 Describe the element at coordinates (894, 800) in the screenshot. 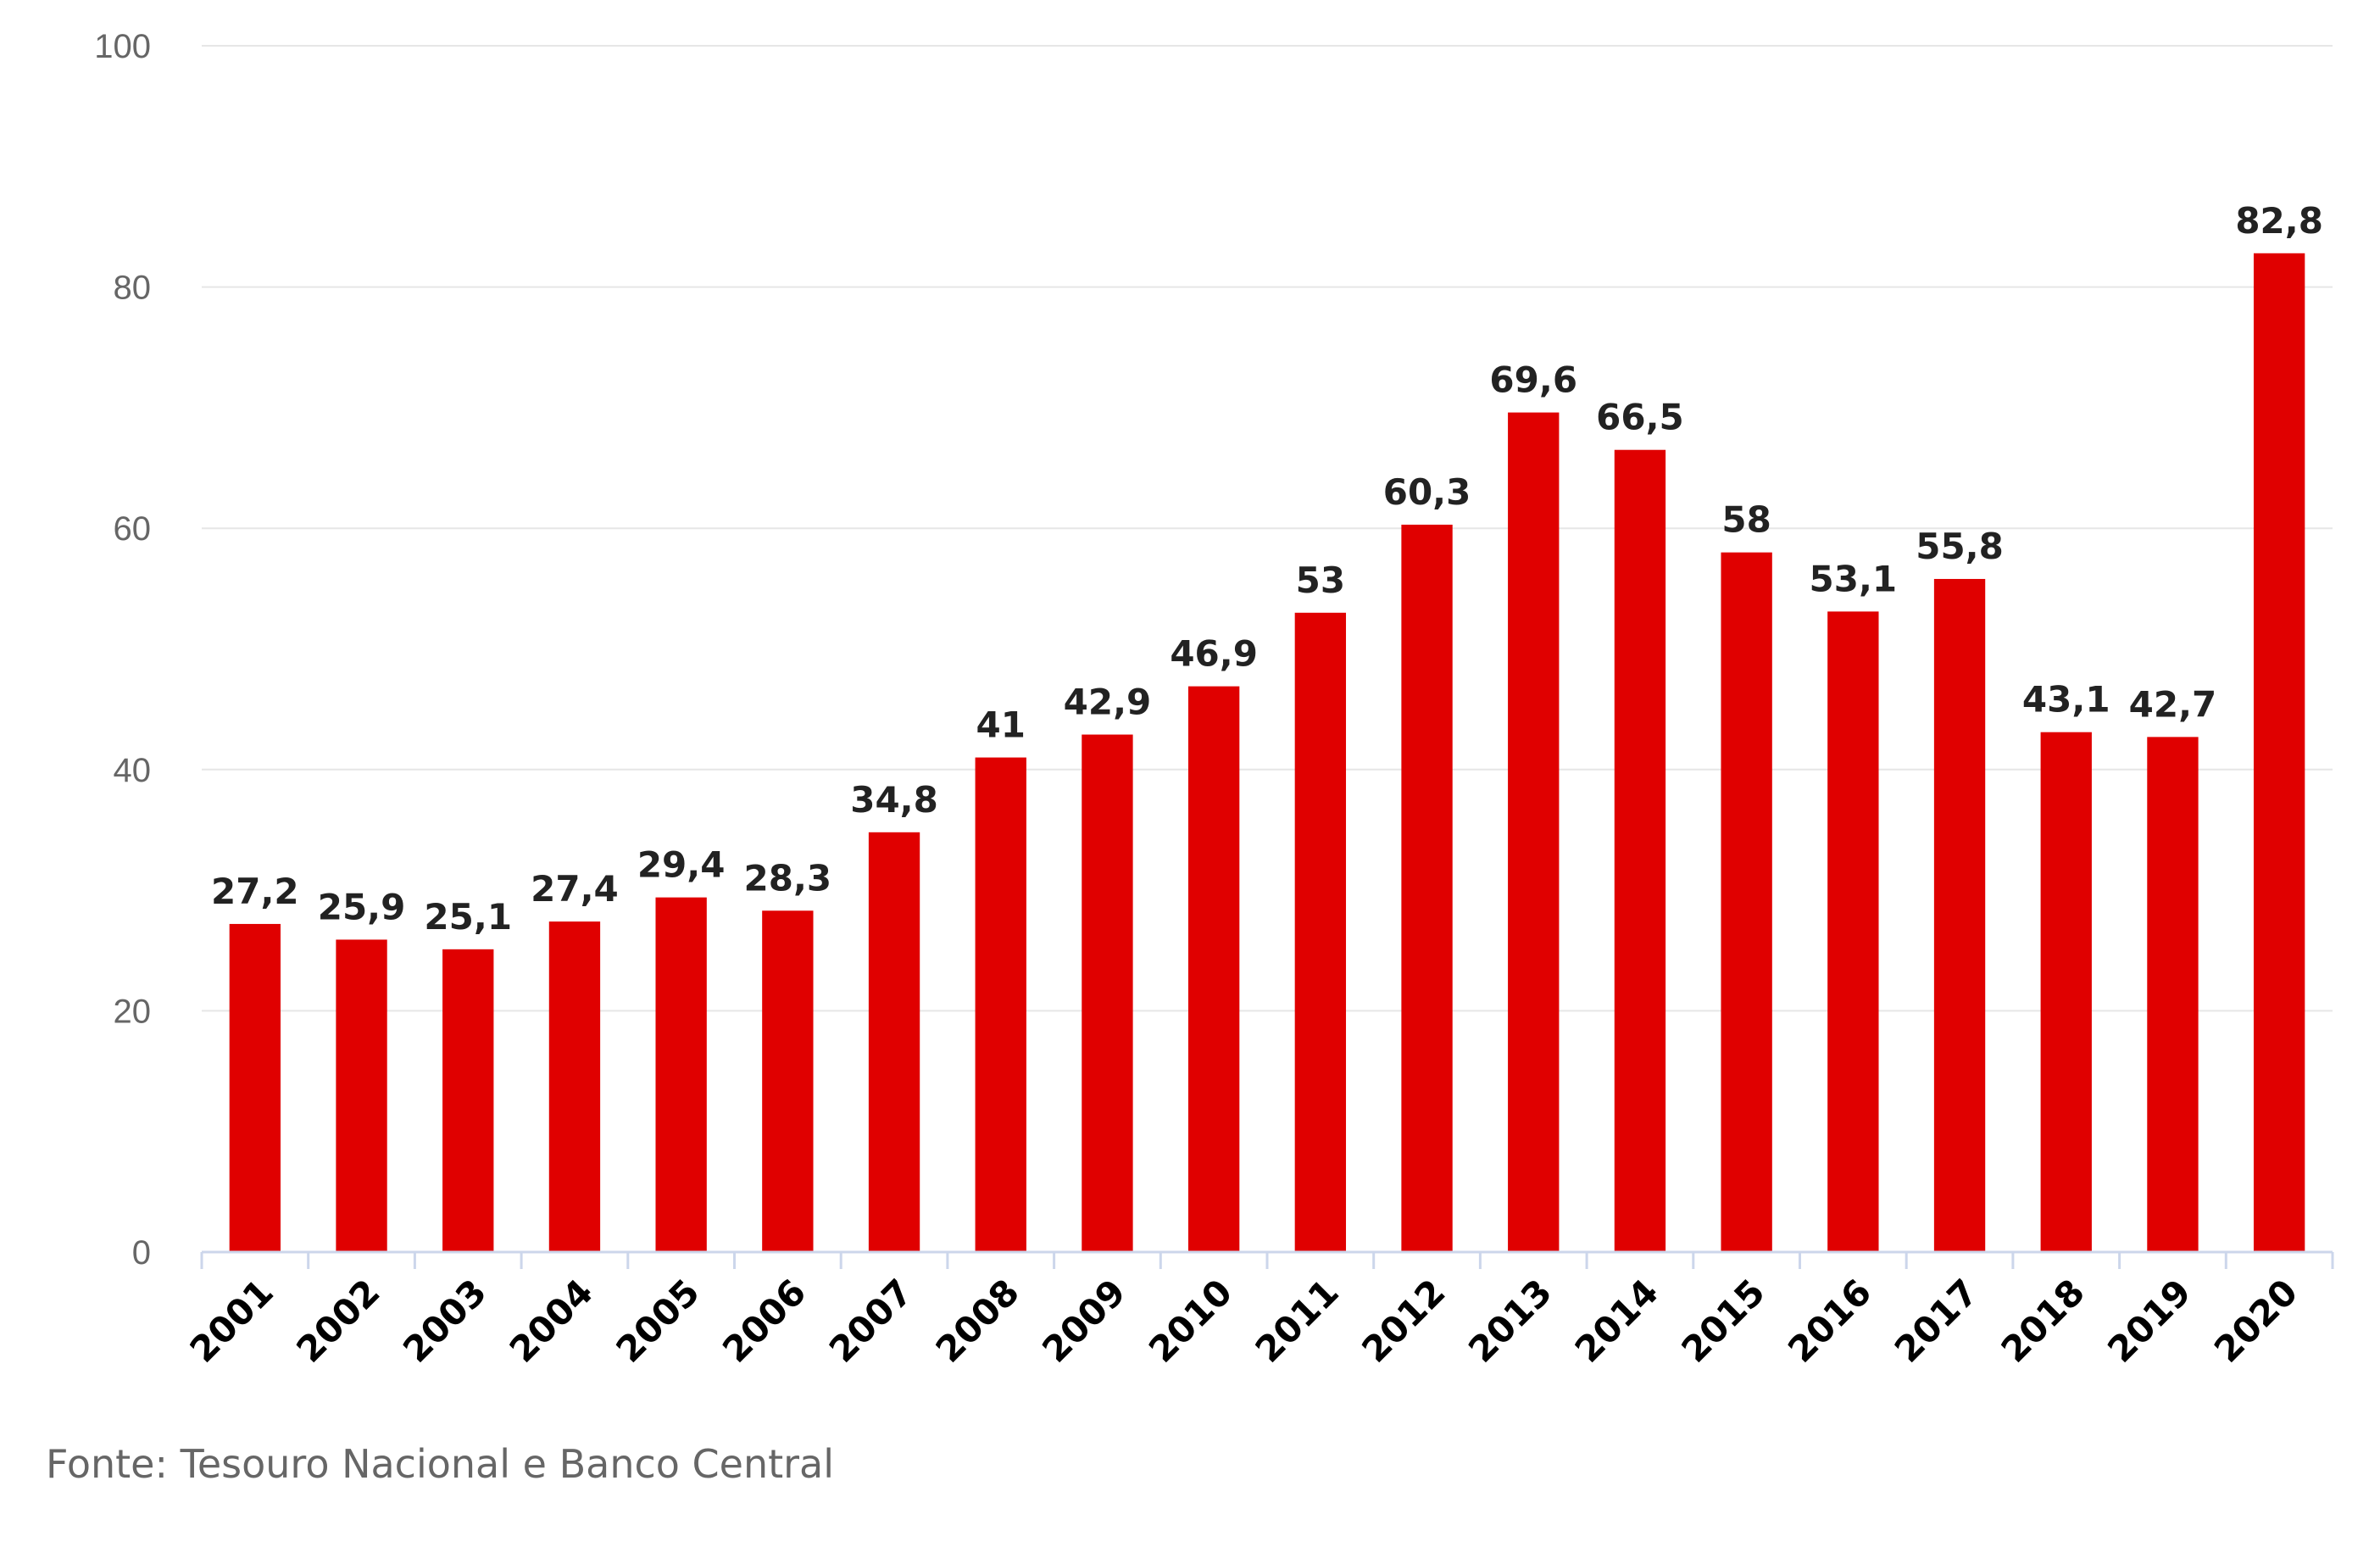

I see `data-label: 34,8` at that location.